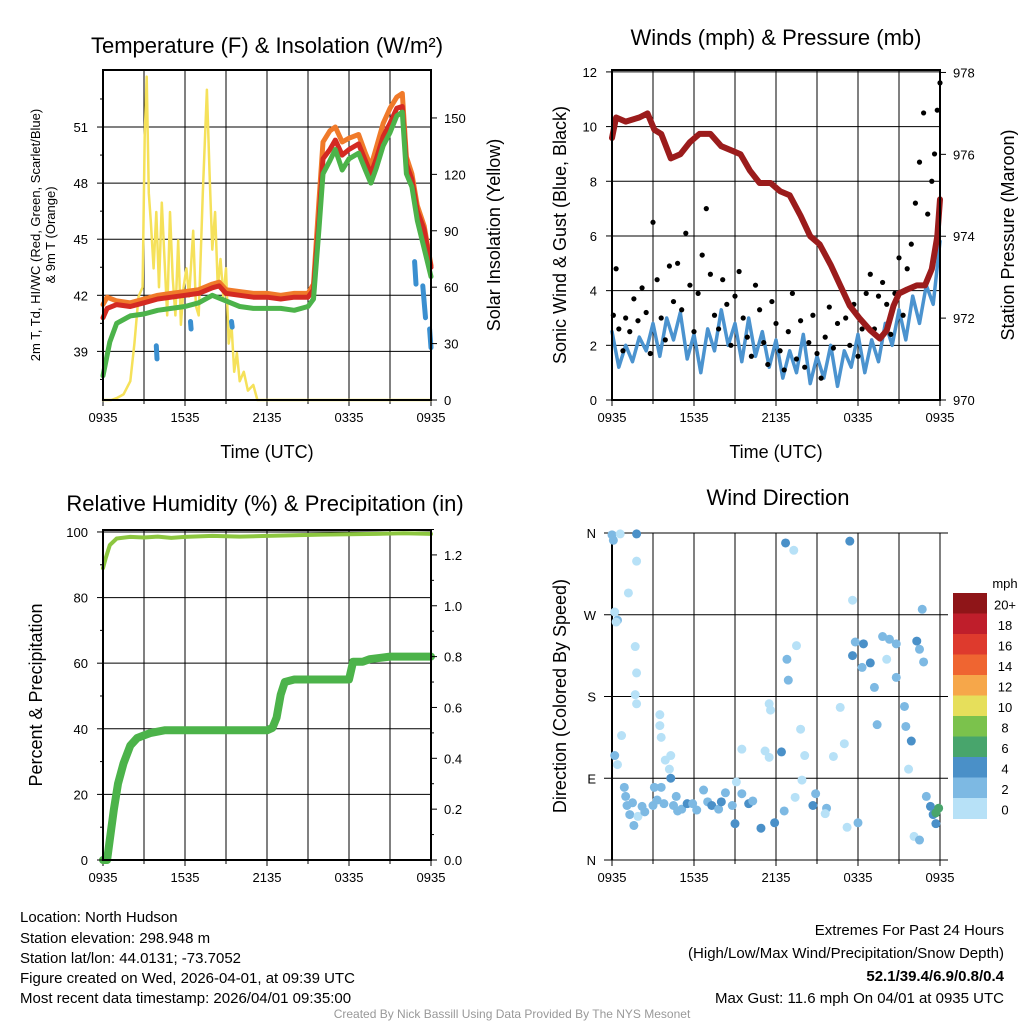  What do you see at coordinates (191, 325) in the screenshot?
I see `series-hi-wc-segment` at bounding box center [191, 325].